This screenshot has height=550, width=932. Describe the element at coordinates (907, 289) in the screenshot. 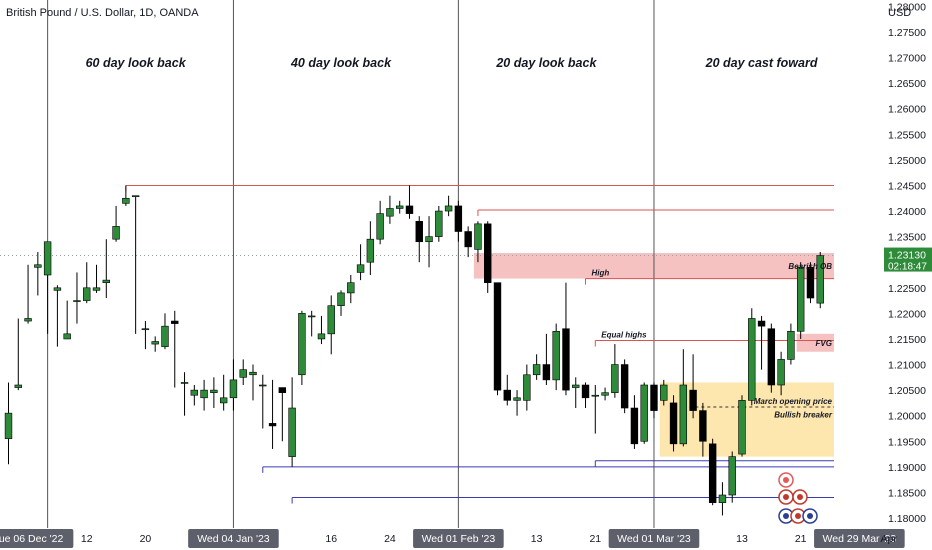

I see `price-tick-label: 1.22500` at that location.